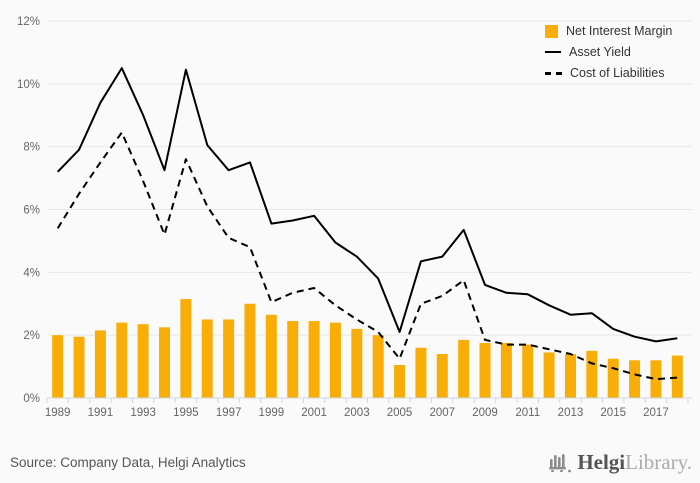 The image size is (700, 483). What do you see at coordinates (207, 358) in the screenshot?
I see `bar-1996` at bounding box center [207, 358].